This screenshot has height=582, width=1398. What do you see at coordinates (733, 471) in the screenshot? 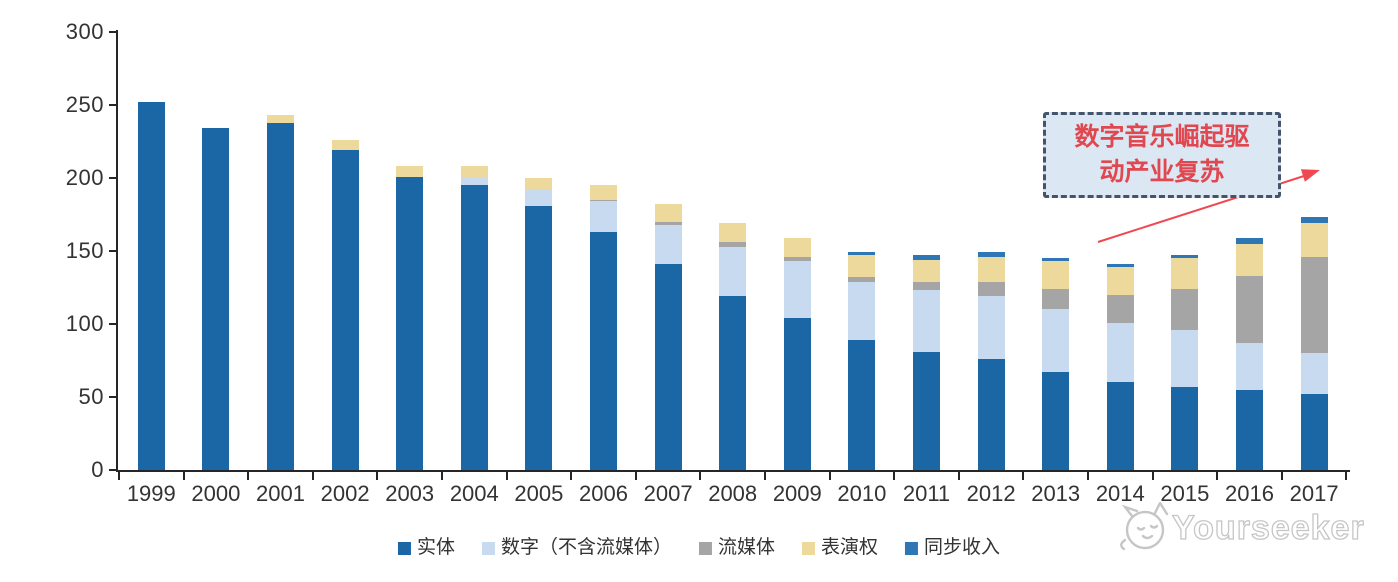
I see `x-axis` at bounding box center [733, 471].